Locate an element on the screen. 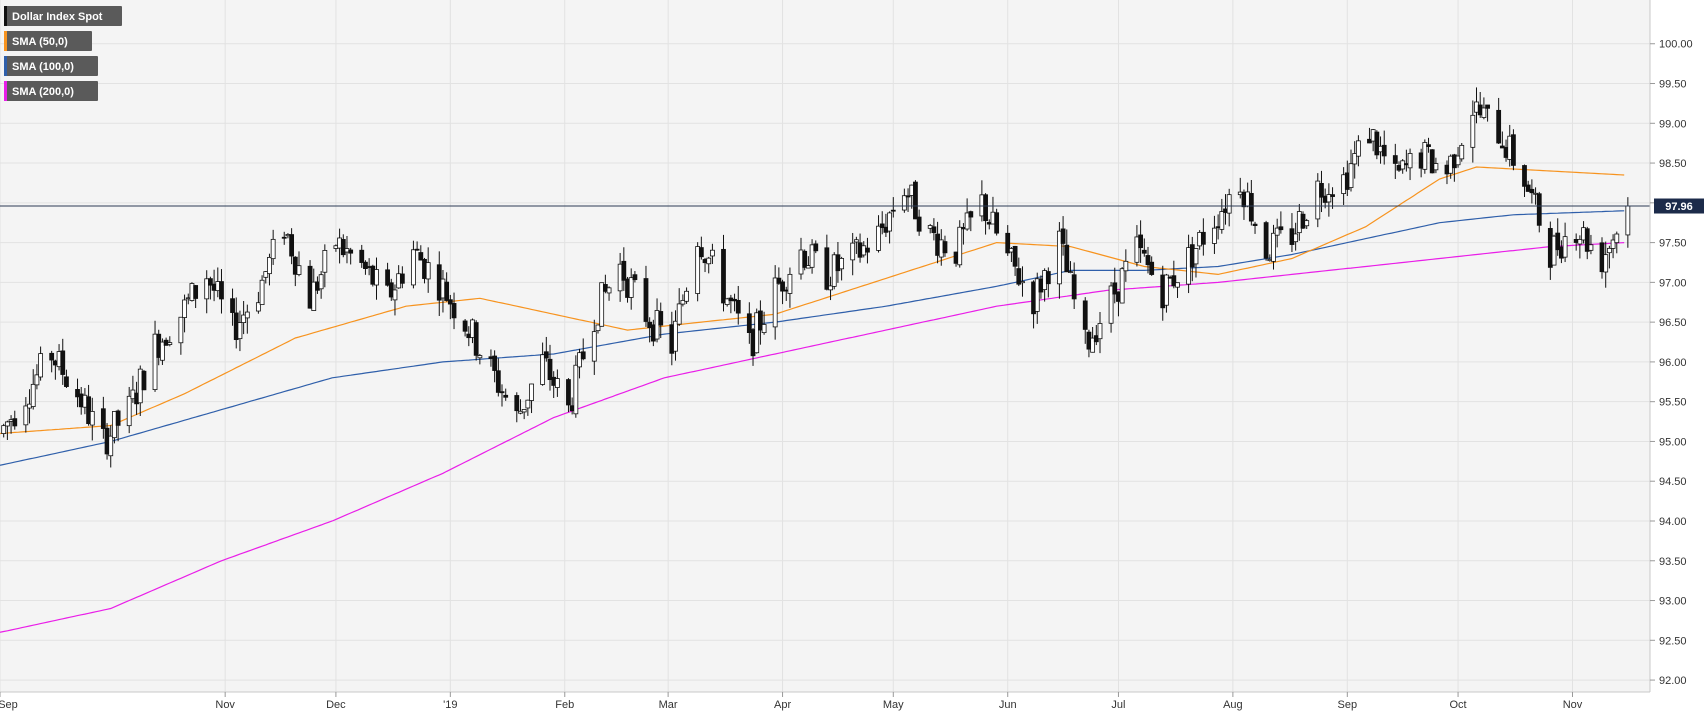  x-tick-label: Jul is located at coordinates (1118, 705).